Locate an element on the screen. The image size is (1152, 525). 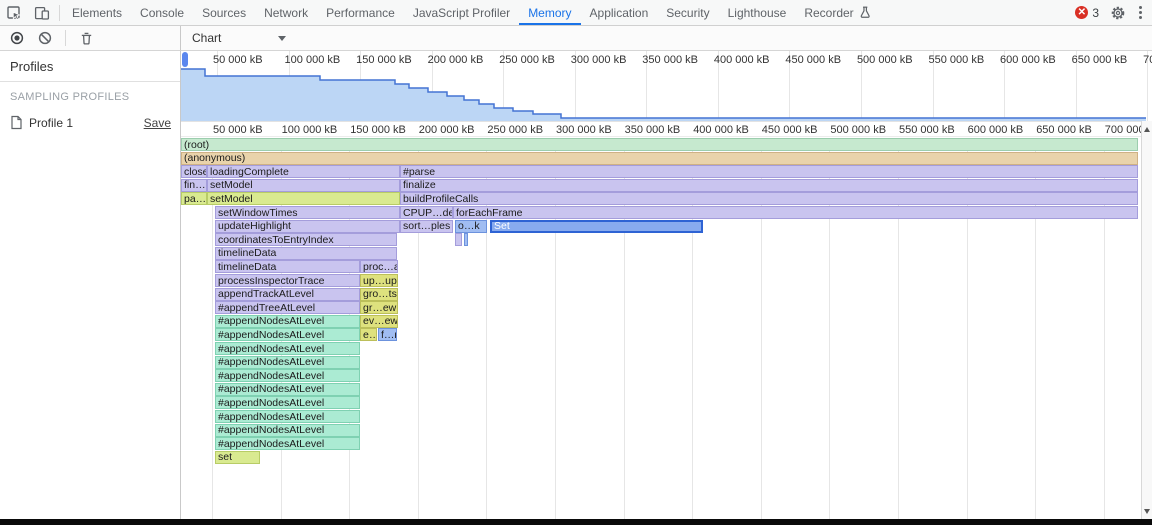
tab-security: Security is located at coordinates (687, 12).